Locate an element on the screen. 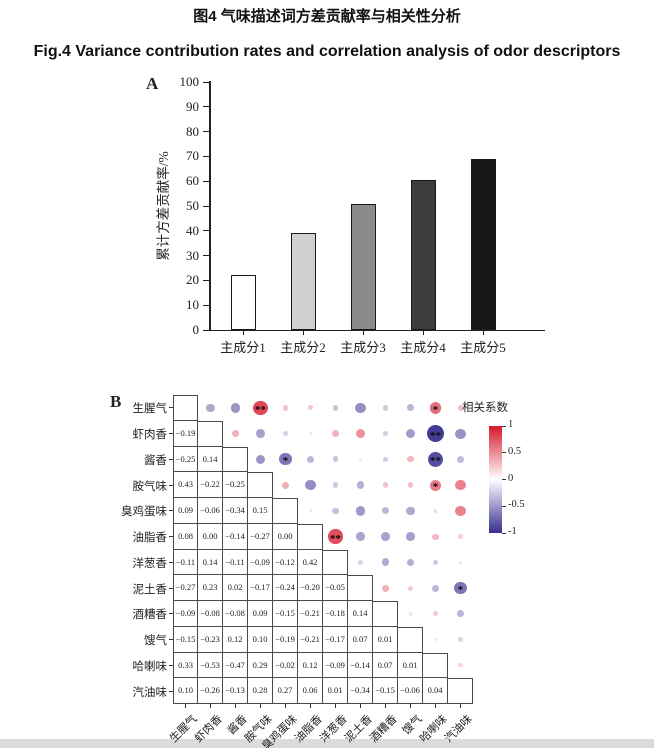 The height and width of the screenshot is (748, 654). correlation-value-cell: −0.09 is located at coordinates (335, 665).